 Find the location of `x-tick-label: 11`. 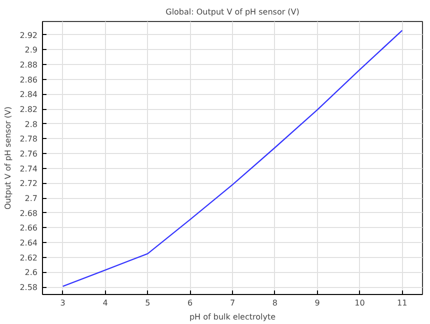

x-tick-label: 11 is located at coordinates (402, 303).